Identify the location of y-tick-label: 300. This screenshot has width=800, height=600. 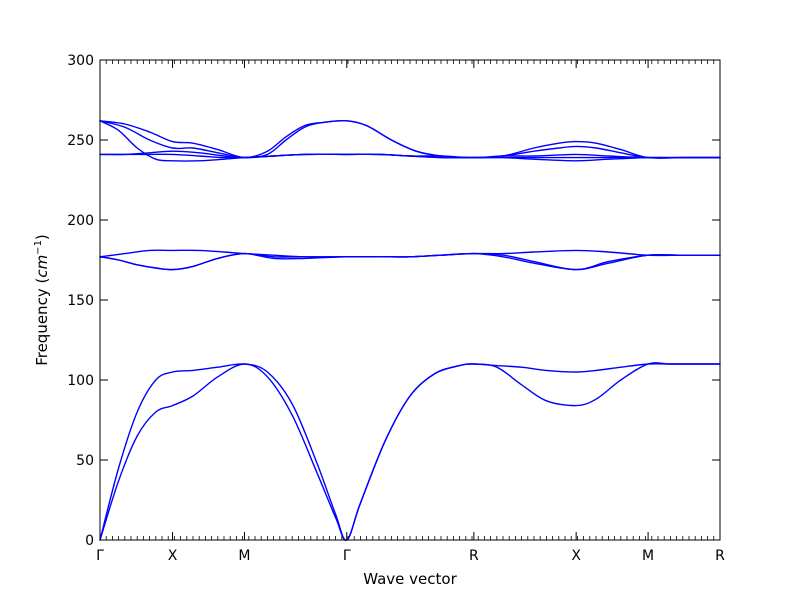
(80, 61).